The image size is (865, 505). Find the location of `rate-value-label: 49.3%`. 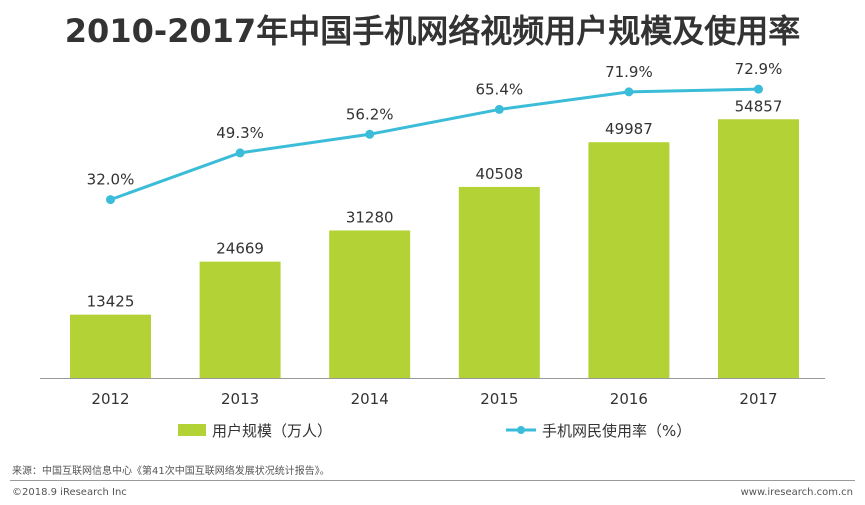

rate-value-label: 49.3% is located at coordinates (240, 133).